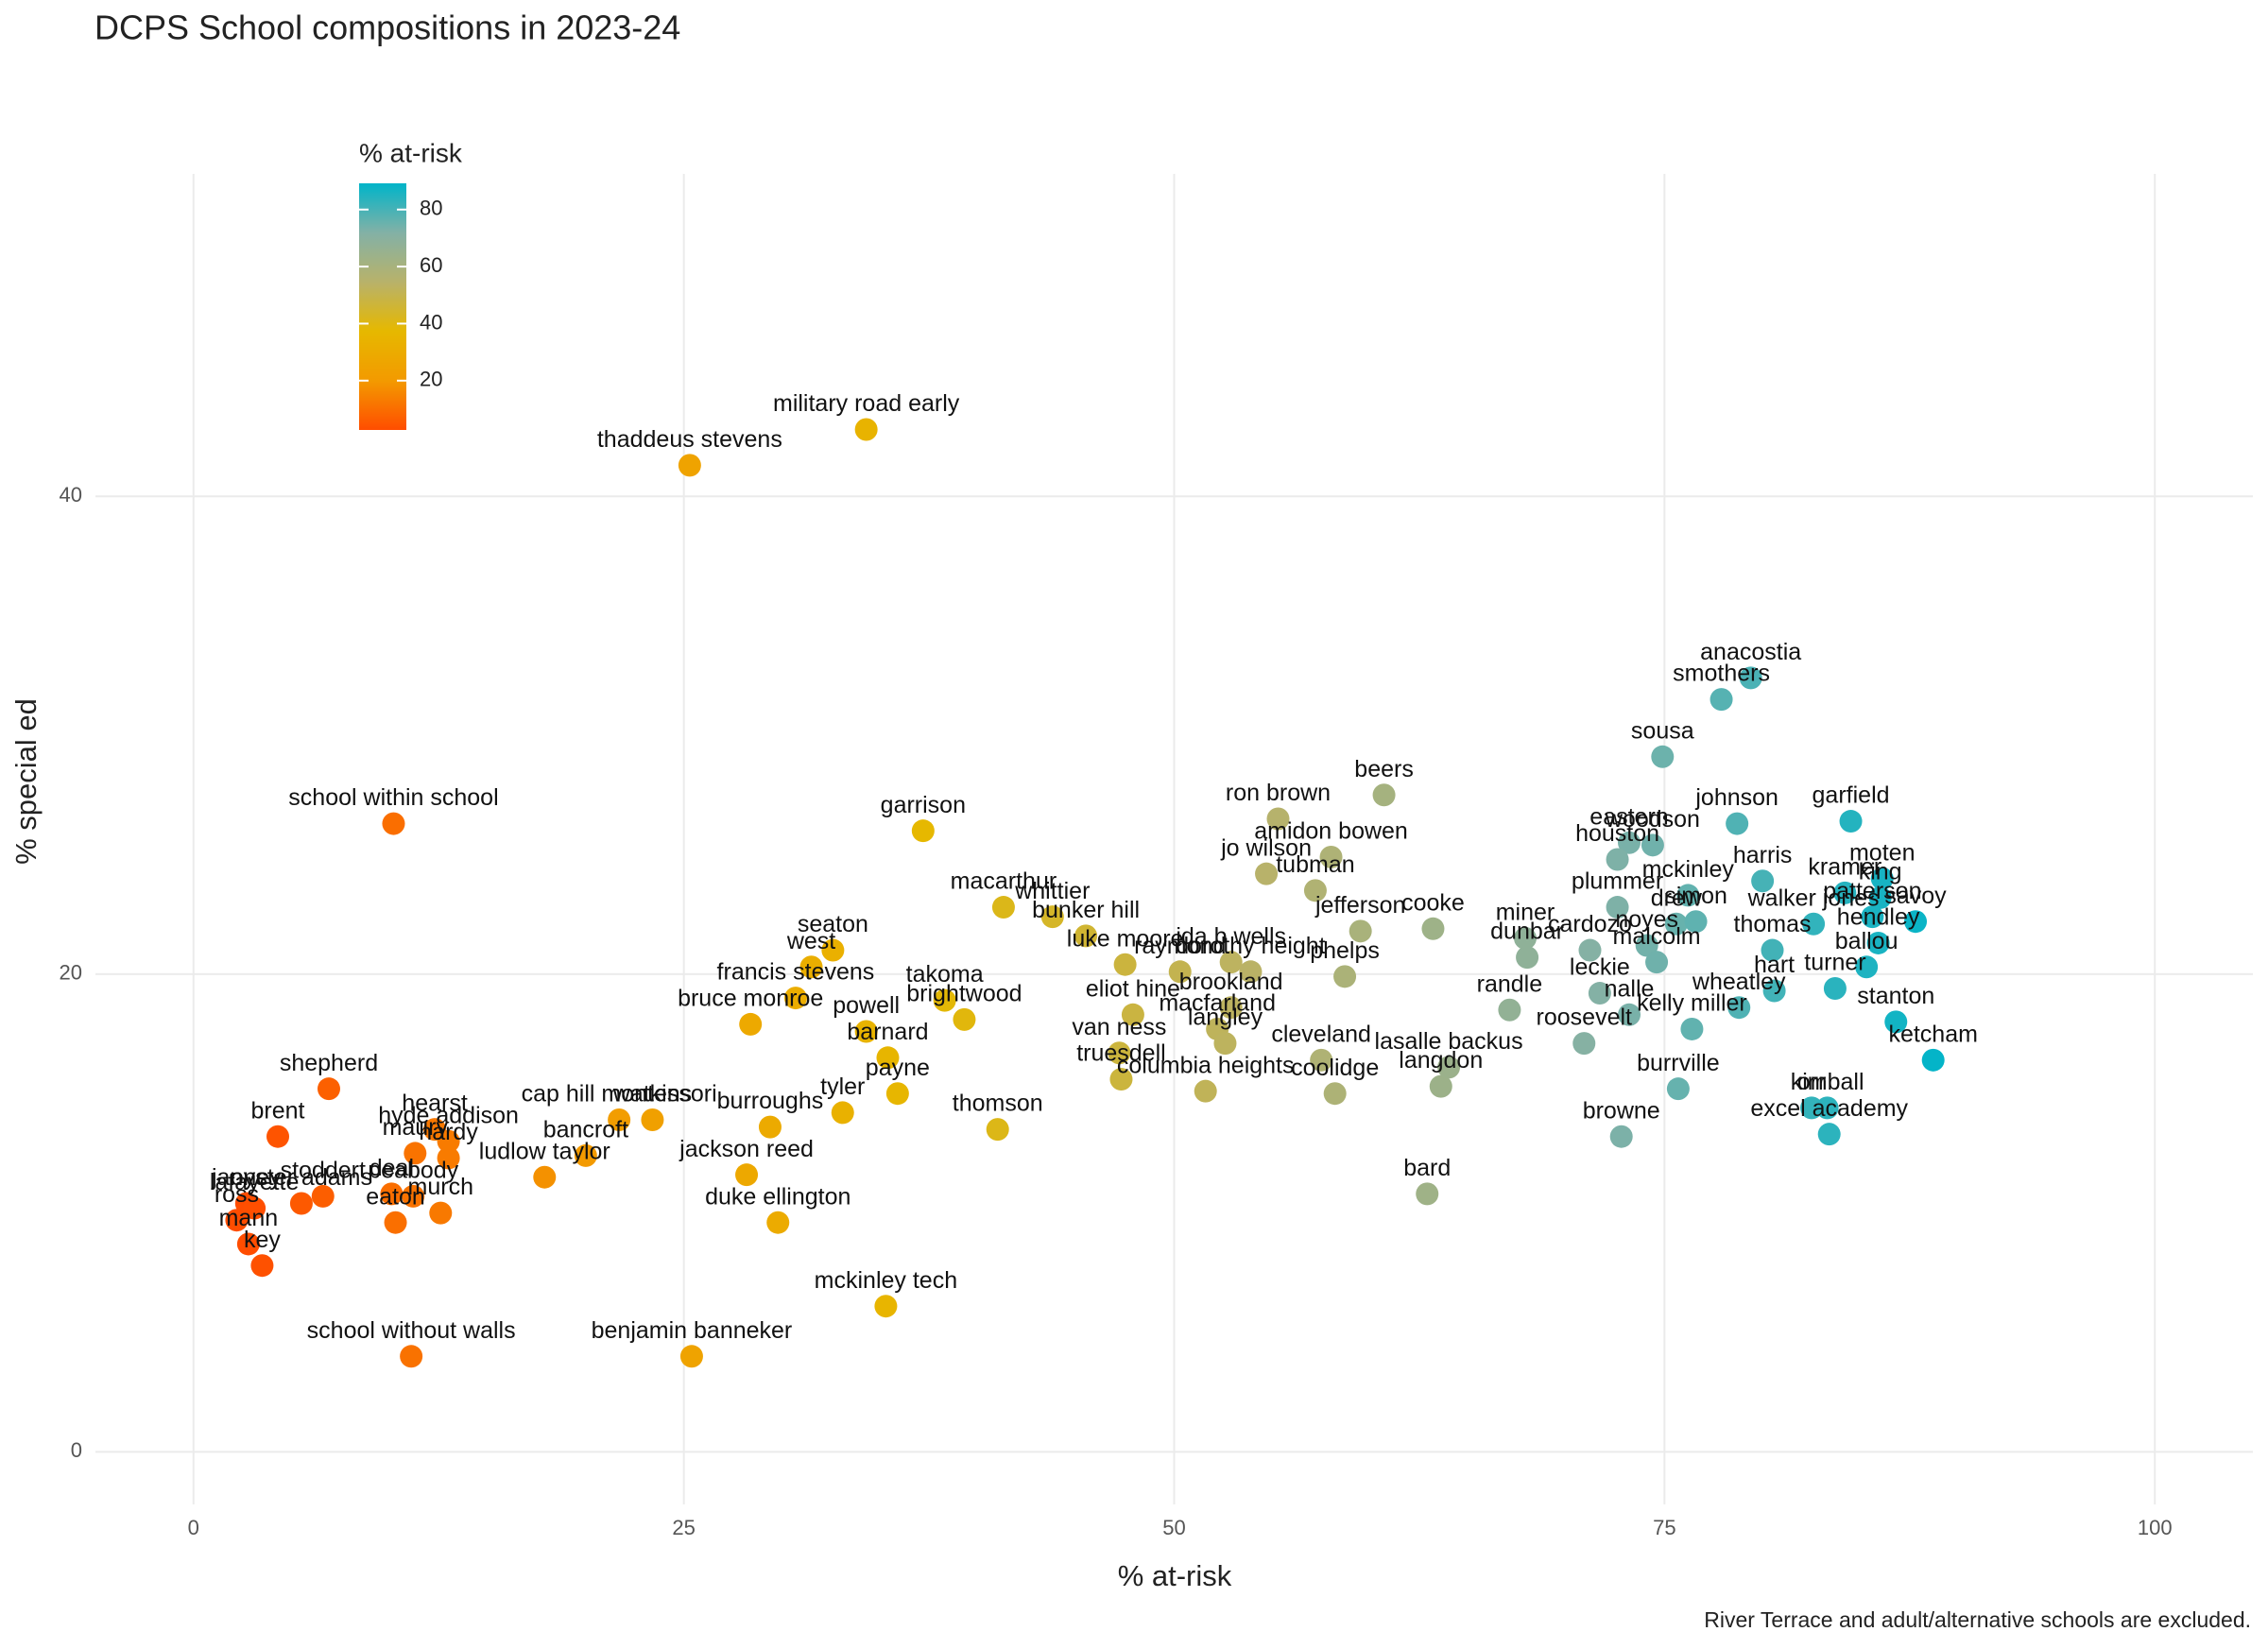 This screenshot has height=1649, width=2268. I want to click on point-label: murch, so click(440, 1187).